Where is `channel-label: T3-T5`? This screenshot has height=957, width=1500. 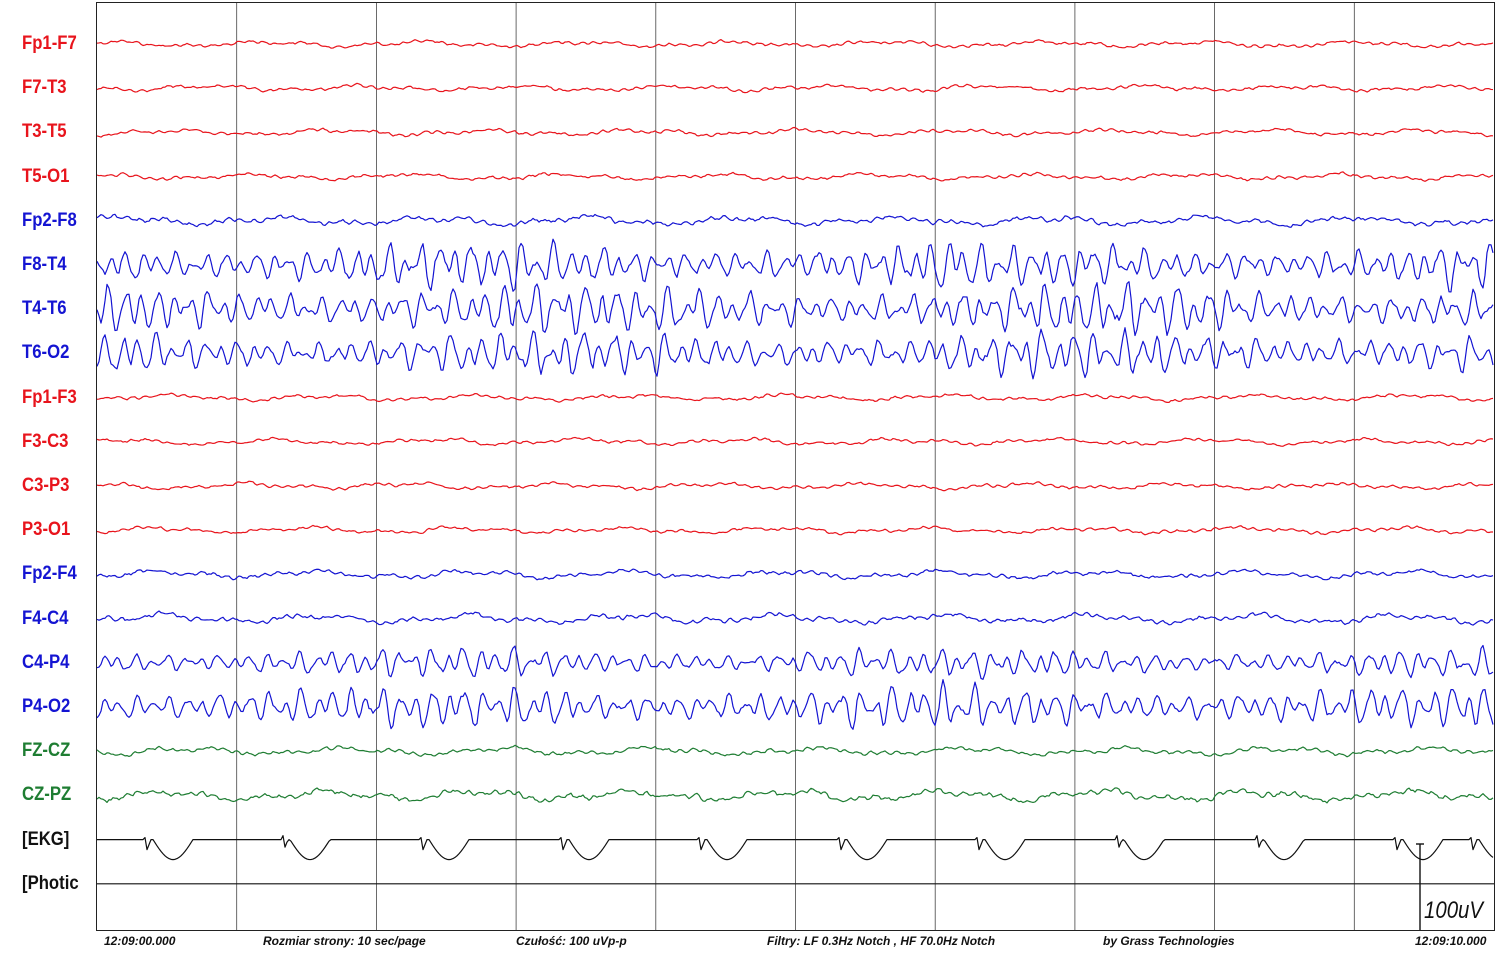
channel-label: T3-T5 is located at coordinates (44, 132).